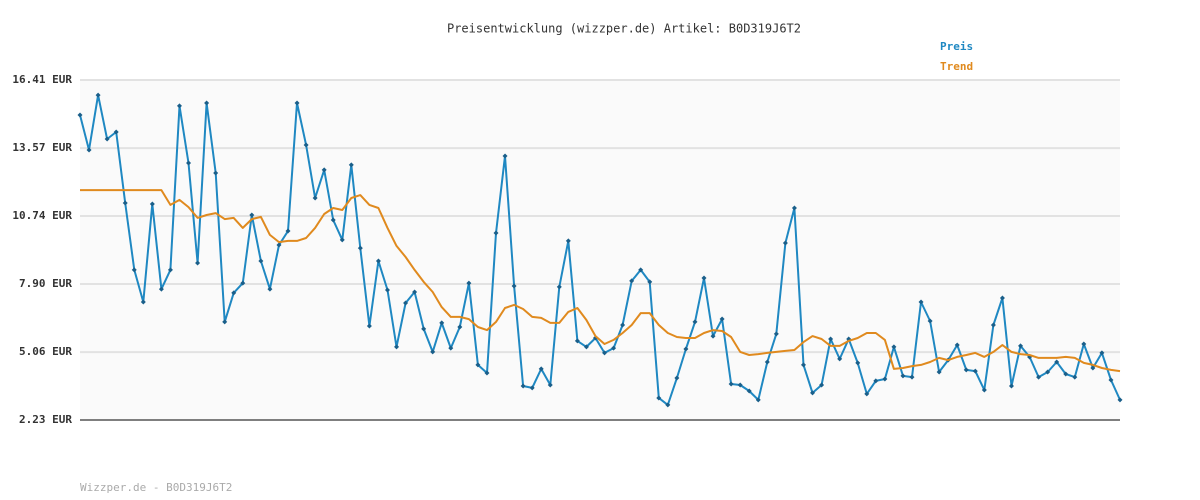  What do you see at coordinates (156, 487) in the screenshot?
I see `footer: Wizzper.de - B0D319J6T2` at bounding box center [156, 487].